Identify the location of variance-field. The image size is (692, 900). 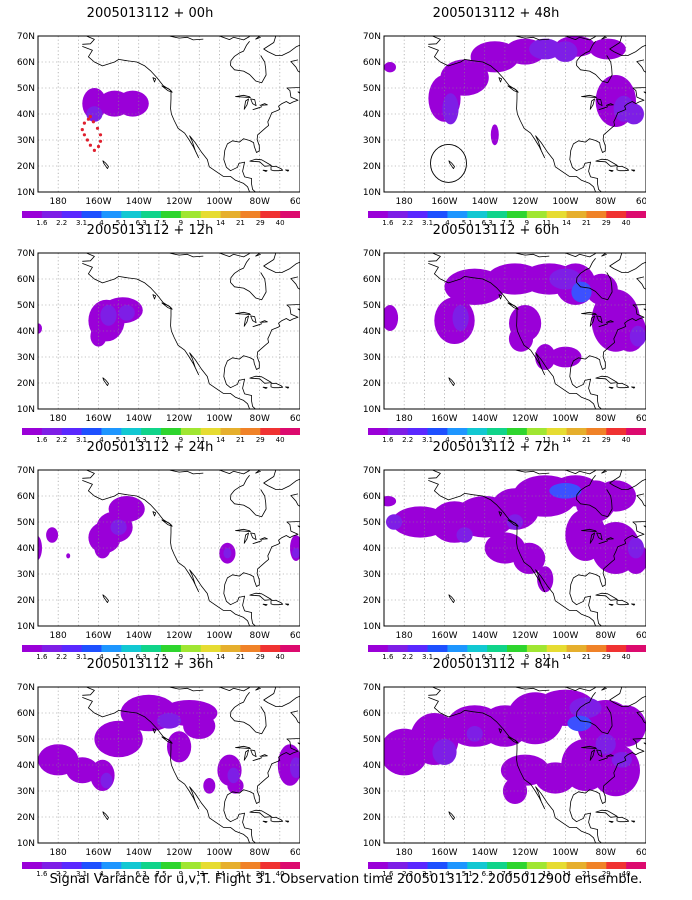
(90, 322).